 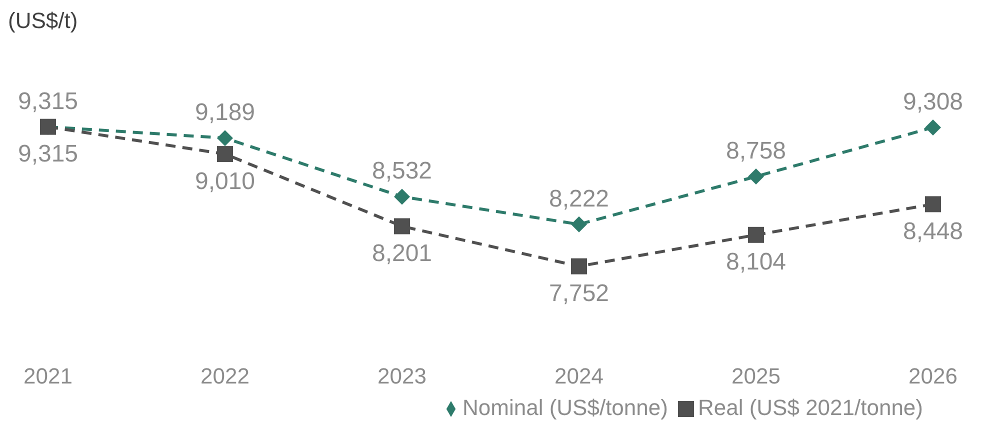 I want to click on x-tick-label: 2026, so click(x=933, y=376).